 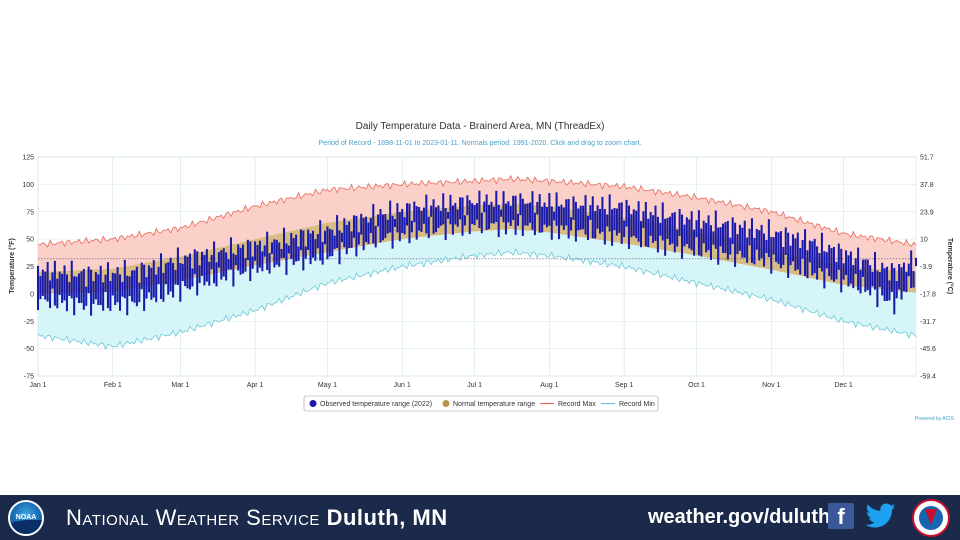 I want to click on banner-title: National Weather Service Duluth, MN, so click(x=257, y=518).